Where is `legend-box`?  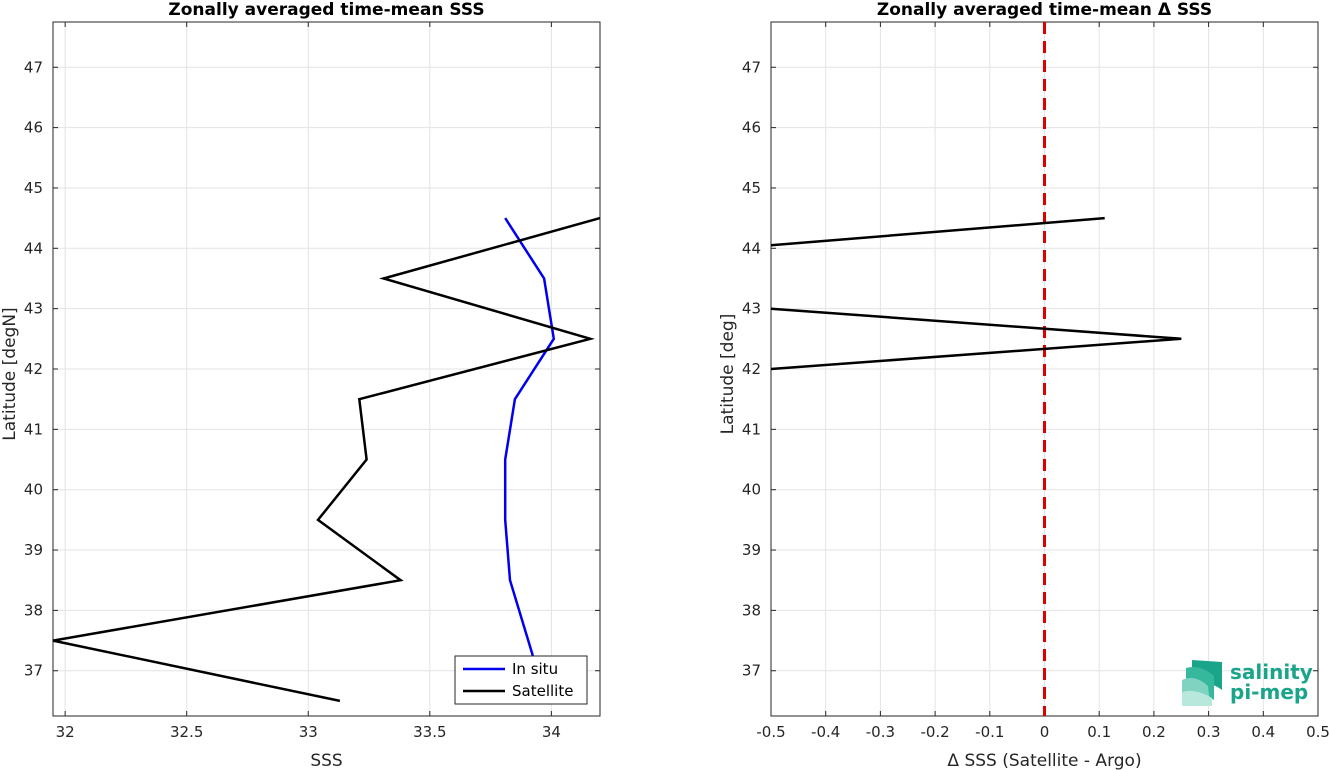 legend-box is located at coordinates (521, 680).